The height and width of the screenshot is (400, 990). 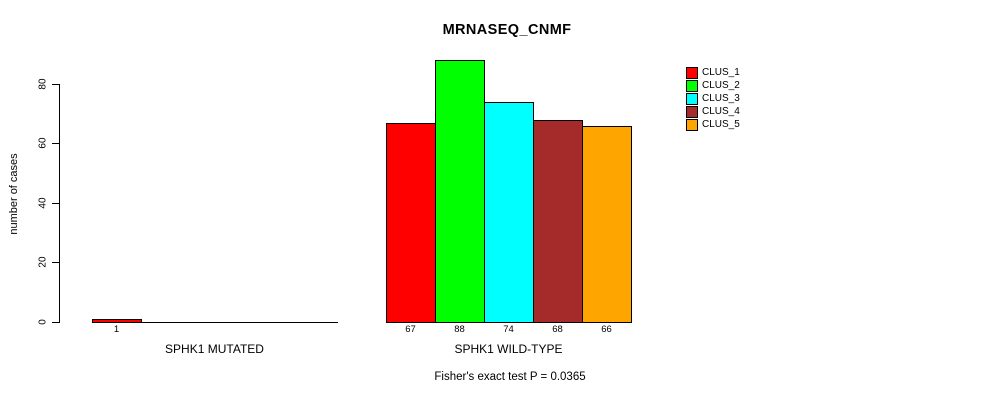 What do you see at coordinates (43, 203) in the screenshot?
I see `y-tick-label: 40` at bounding box center [43, 203].